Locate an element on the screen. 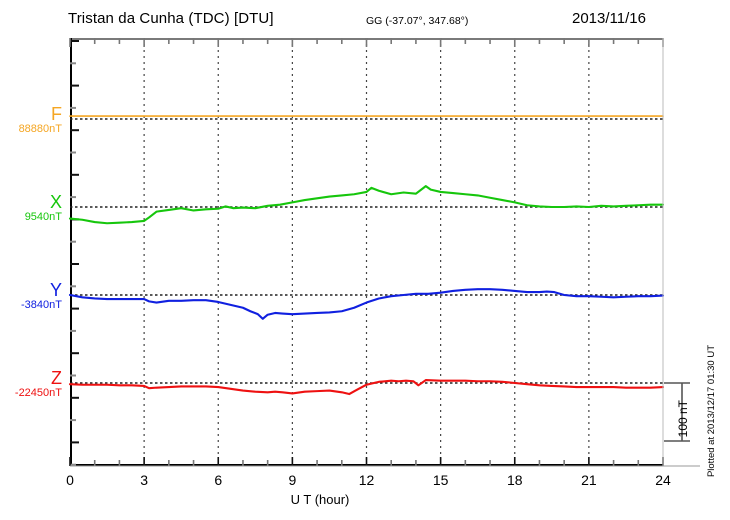 The width and height of the screenshot is (730, 520). observation-date: 2013/11/16 is located at coordinates (609, 18).